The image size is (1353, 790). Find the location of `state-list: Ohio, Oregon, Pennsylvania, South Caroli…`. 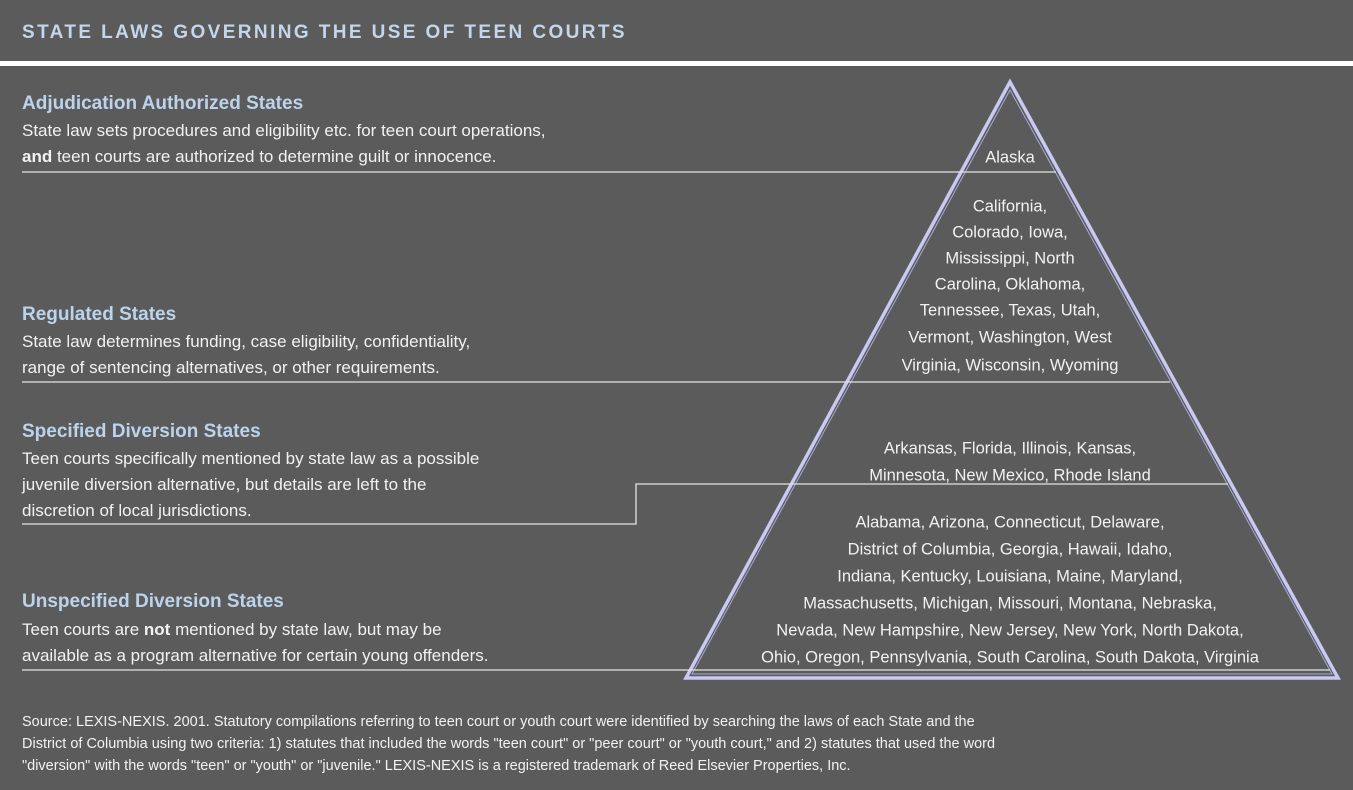

state-list: Ohio, Oregon, Pennsylvania, South Caroli… is located at coordinates (1010, 657).